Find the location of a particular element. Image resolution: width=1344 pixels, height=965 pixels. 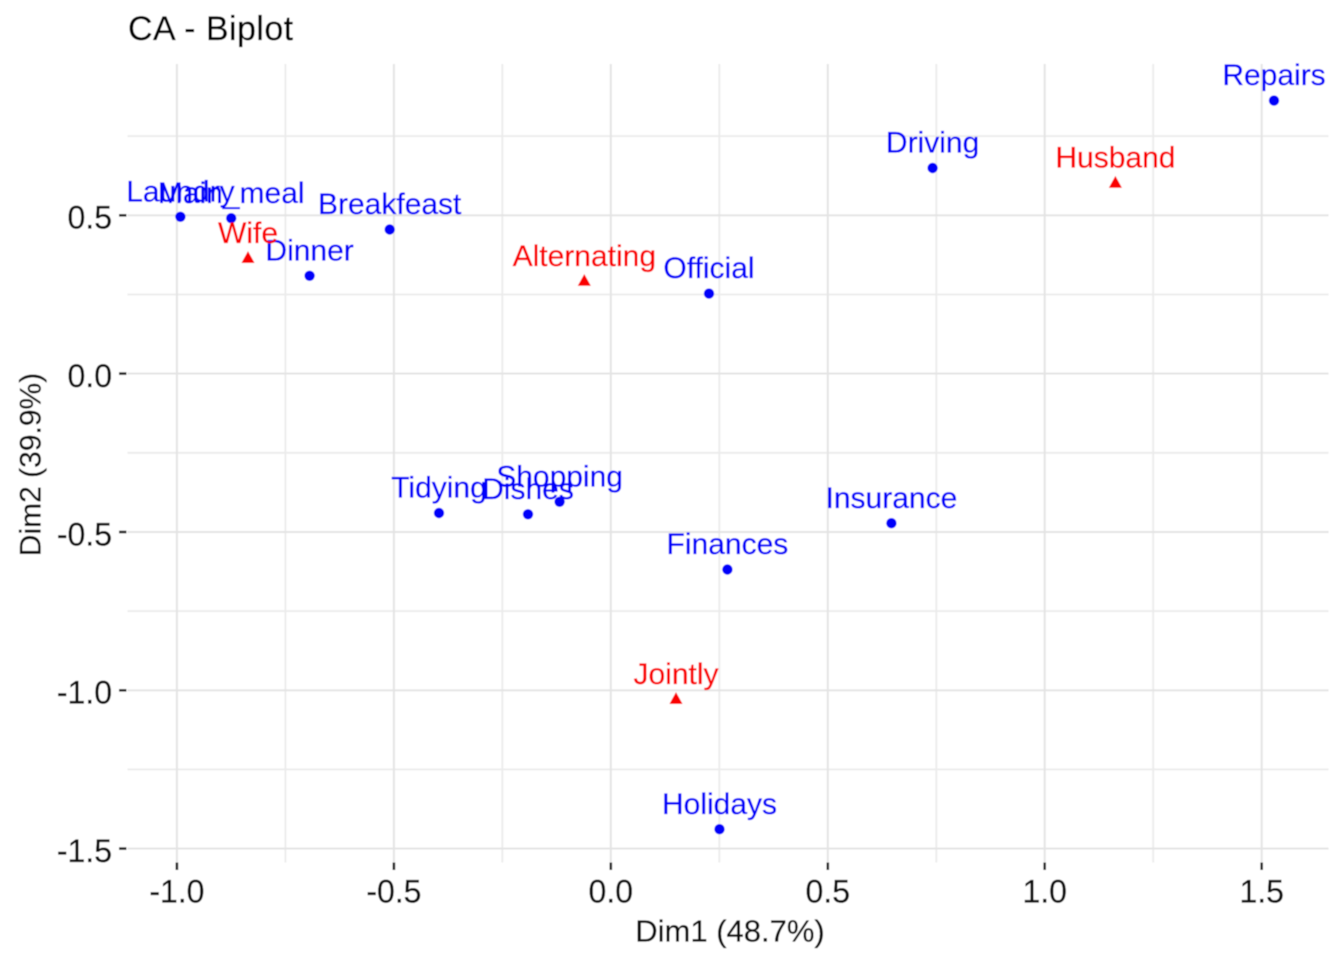

svg-text: Driving is located at coordinates (932, 143).